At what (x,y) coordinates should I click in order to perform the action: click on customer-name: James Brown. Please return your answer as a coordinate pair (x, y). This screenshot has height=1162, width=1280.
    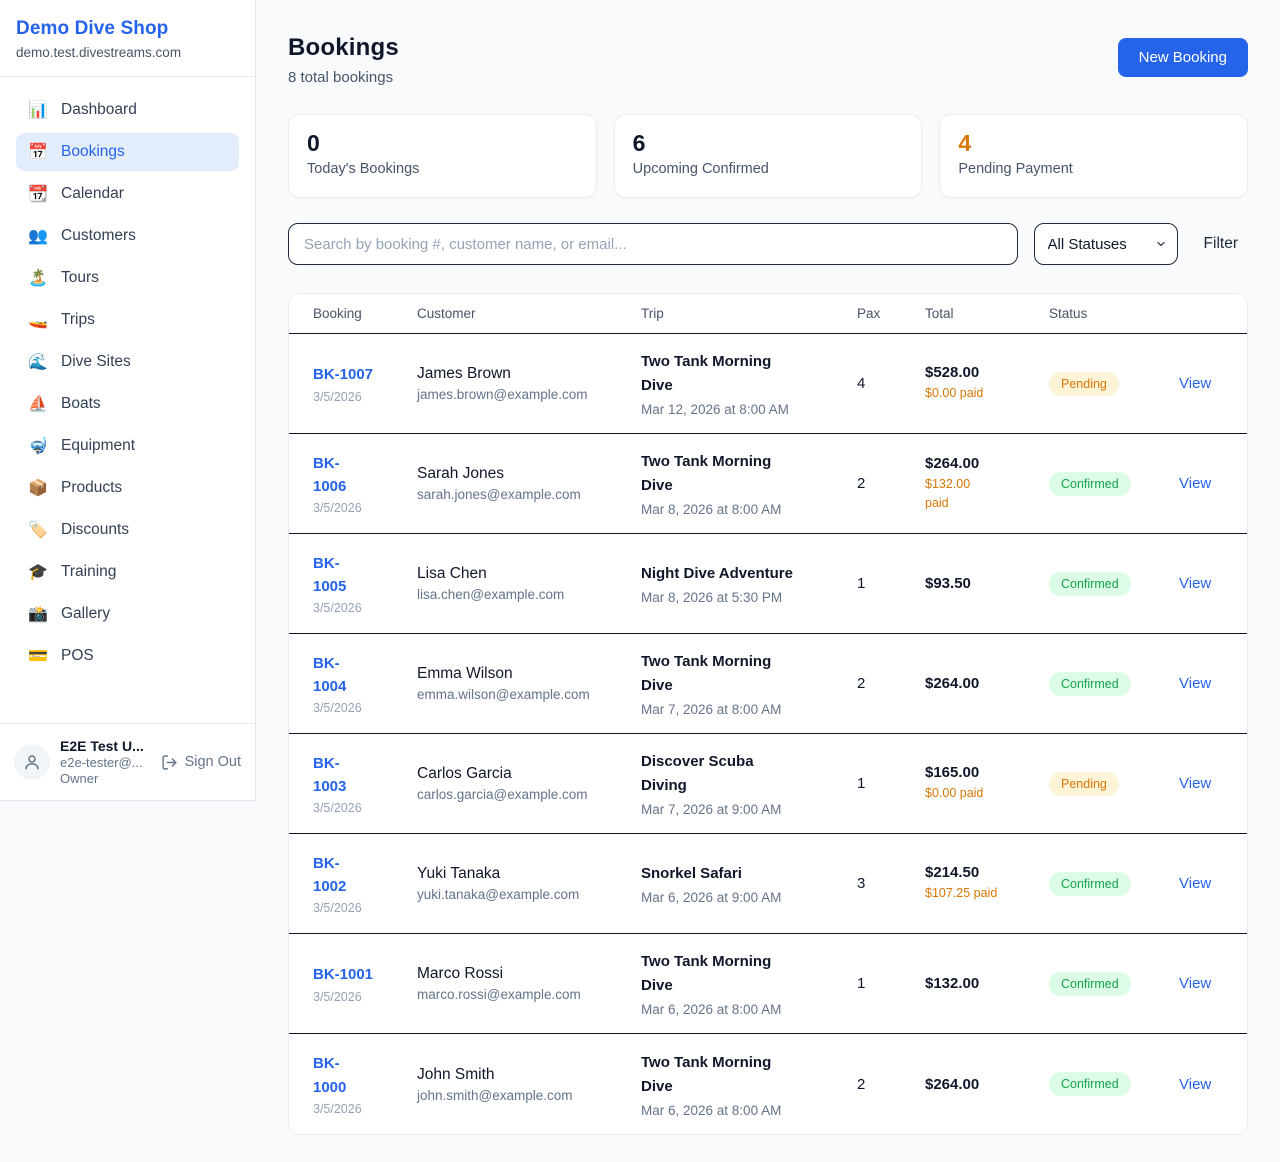
    Looking at the image, I should click on (464, 373).